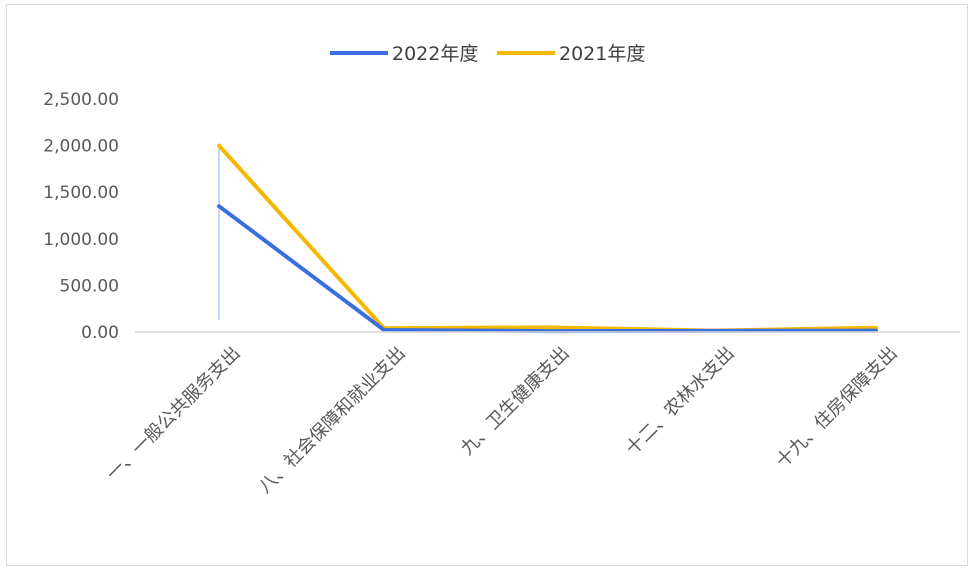  Describe the element at coordinates (332, 420) in the screenshot. I see `x-category-label: 八、社会保障和就业支出` at that location.